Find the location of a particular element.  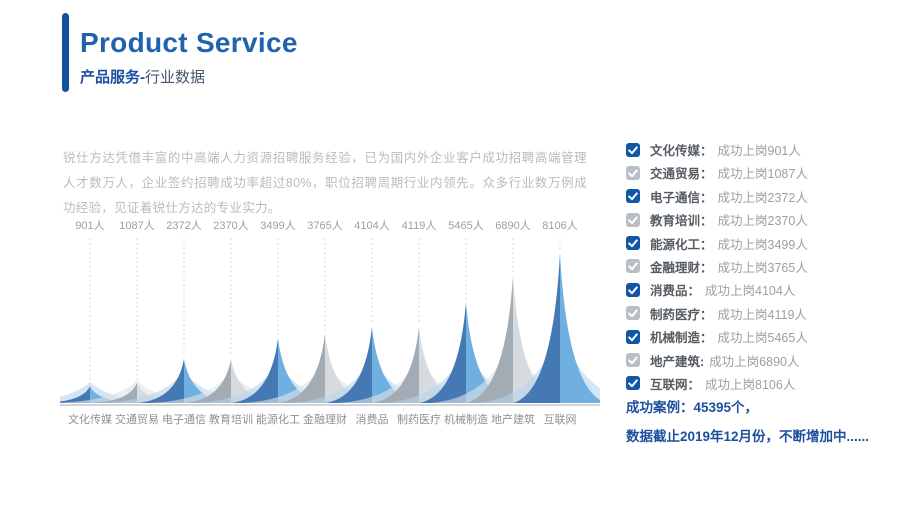

checklist-row: 文化传媒： 成功上岗901人 is located at coordinates (763, 150).